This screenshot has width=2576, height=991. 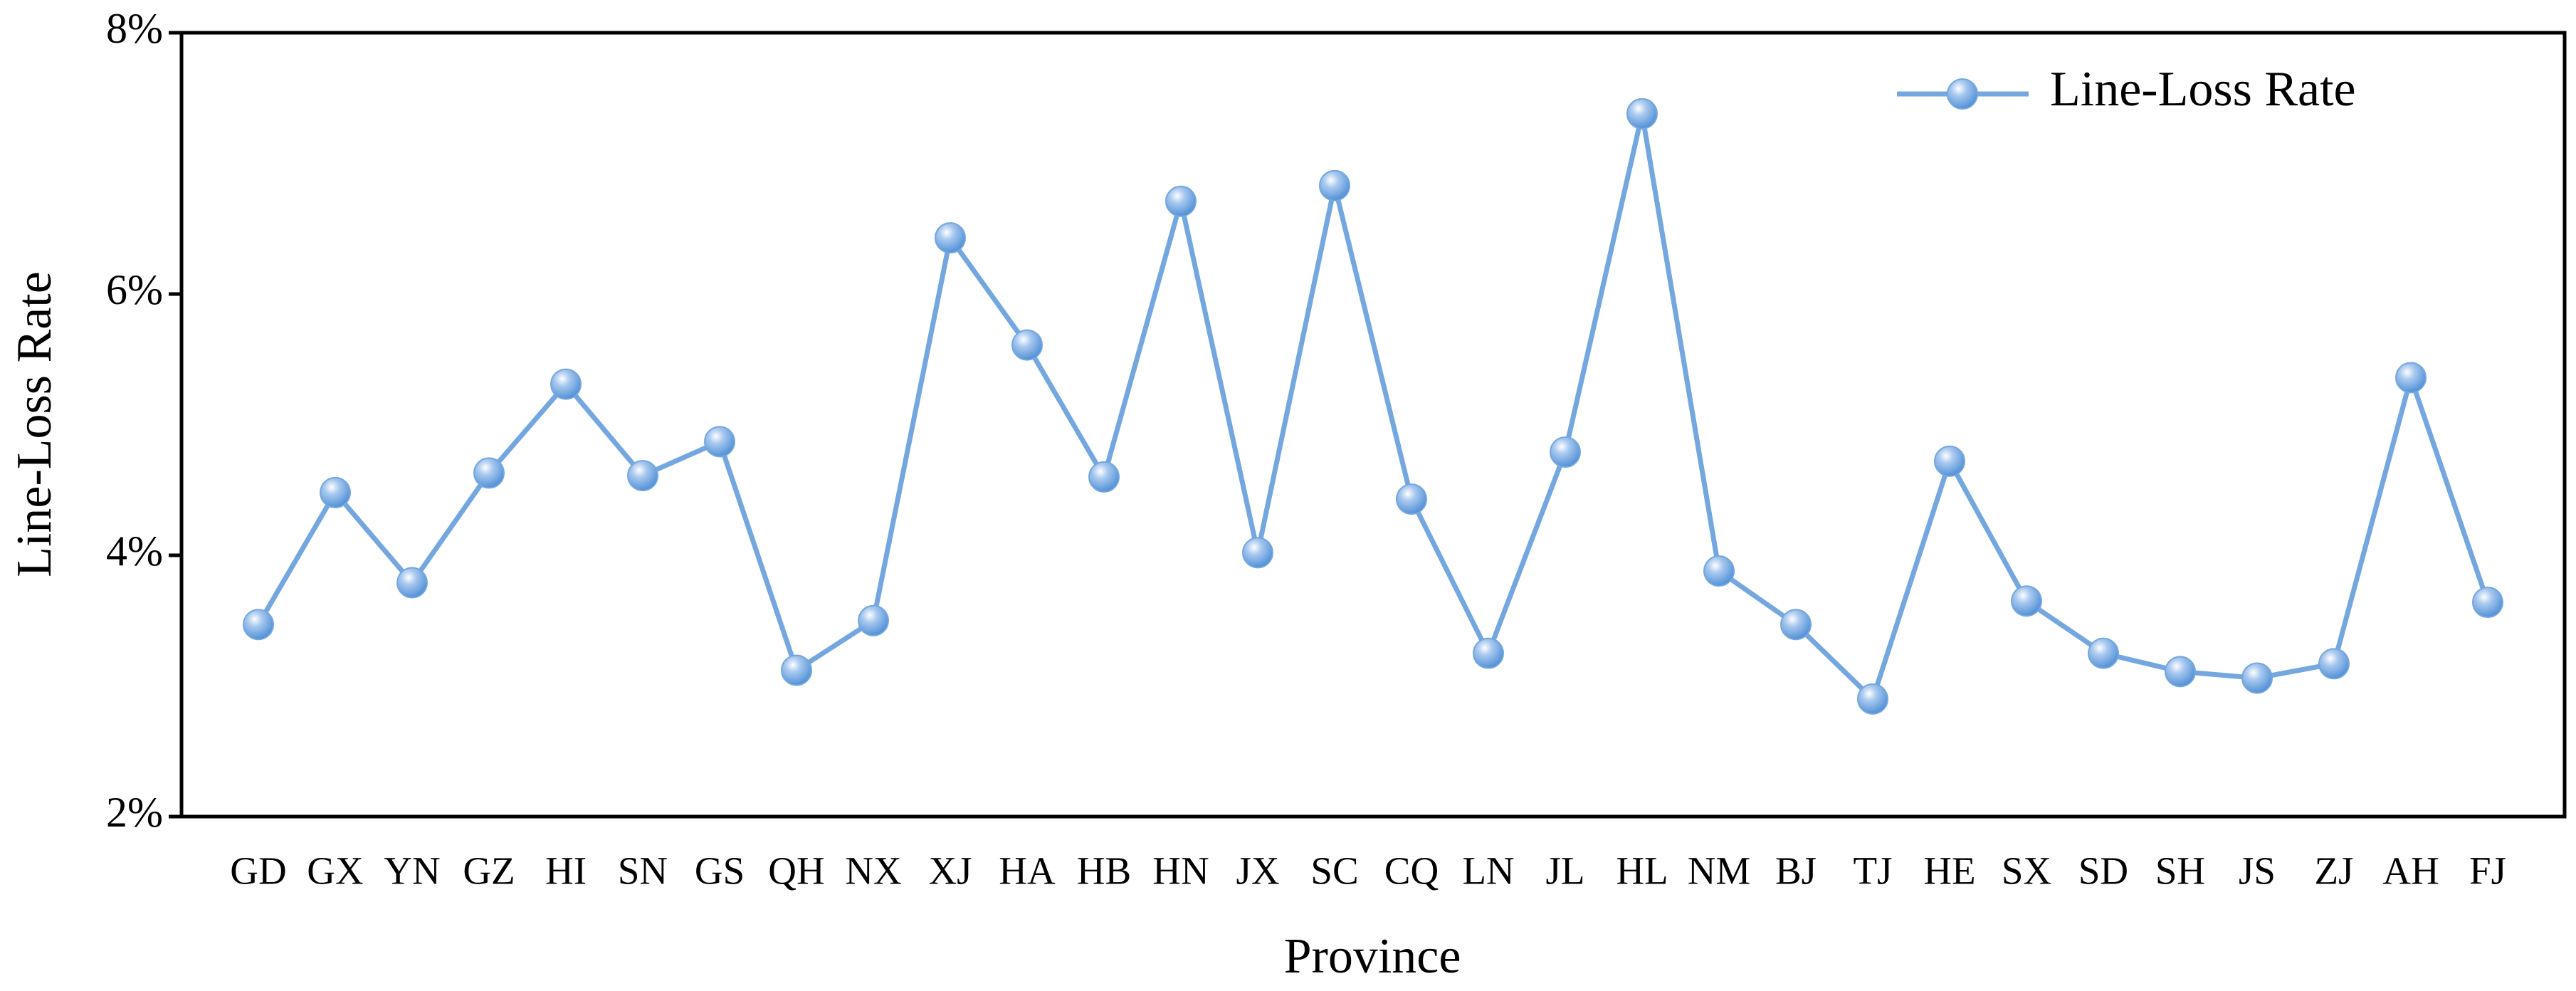 I want to click on x-tick-label: ZJ, so click(x=2334, y=871).